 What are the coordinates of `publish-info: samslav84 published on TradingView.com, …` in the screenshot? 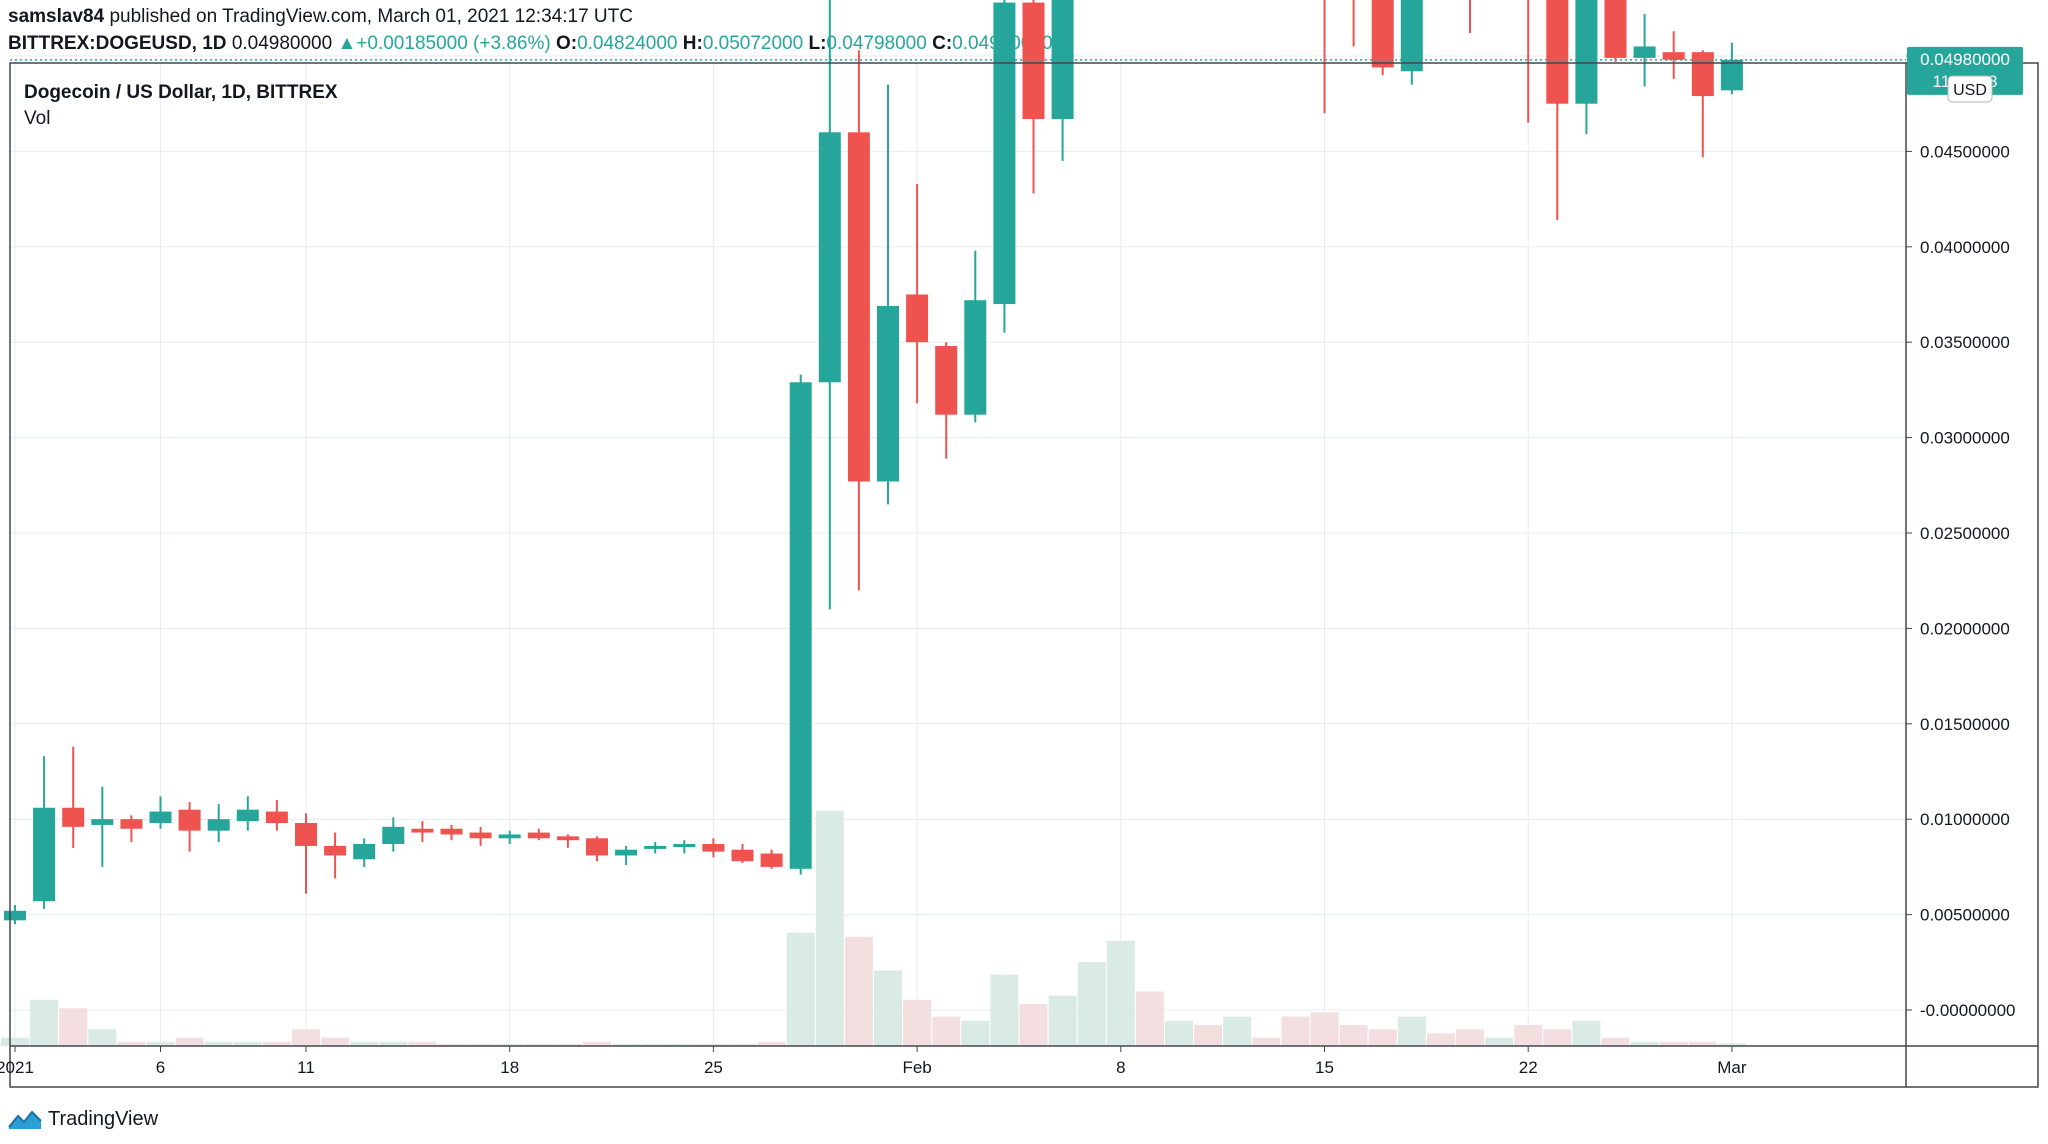 It's located at (320, 17).